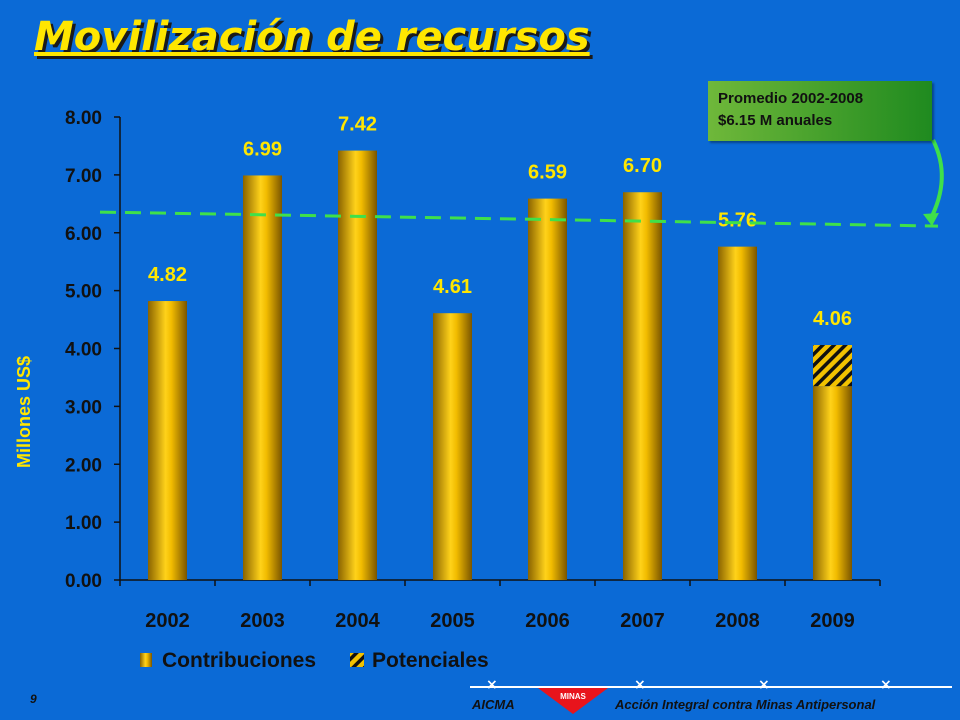 Image resolution: width=960 pixels, height=720 pixels. What do you see at coordinates (83, 350) in the screenshot?
I see `y-tick-label: 4.00` at bounding box center [83, 350].